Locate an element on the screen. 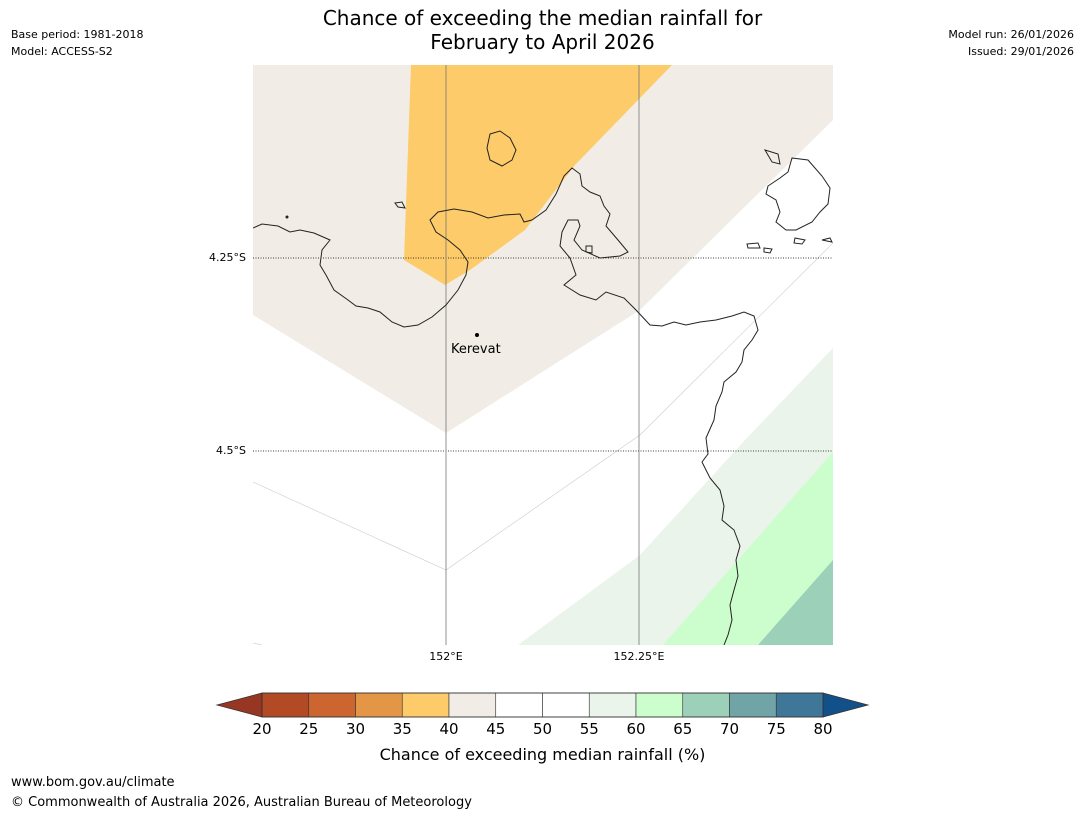 This screenshot has width=1085, height=816. colorbar is located at coordinates (542, 705).